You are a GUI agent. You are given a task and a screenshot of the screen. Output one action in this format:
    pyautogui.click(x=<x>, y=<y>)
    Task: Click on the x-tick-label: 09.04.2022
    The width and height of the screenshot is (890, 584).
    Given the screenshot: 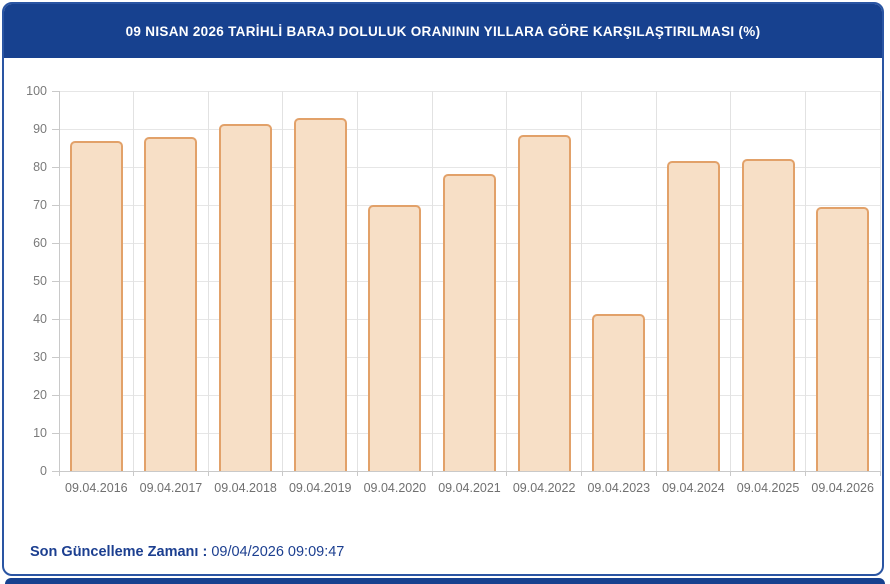 What is the action you would take?
    pyautogui.click(x=544, y=488)
    